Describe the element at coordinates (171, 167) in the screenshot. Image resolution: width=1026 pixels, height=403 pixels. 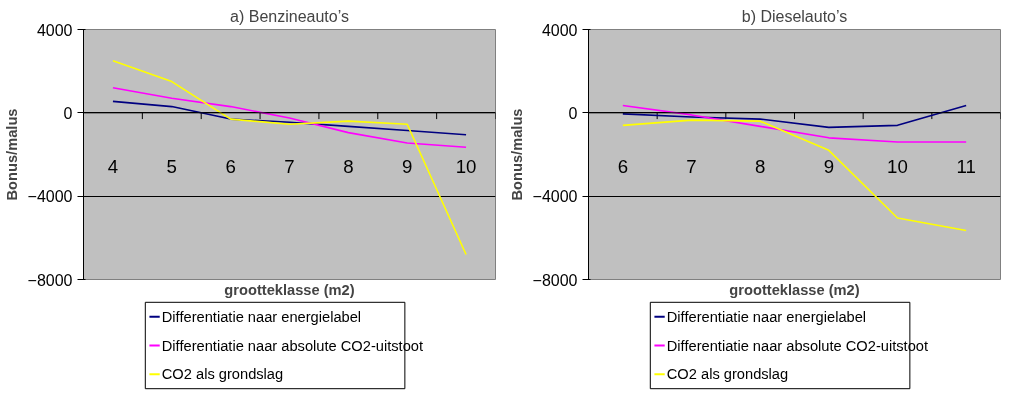
I see `x-tick-label: 5` at that location.